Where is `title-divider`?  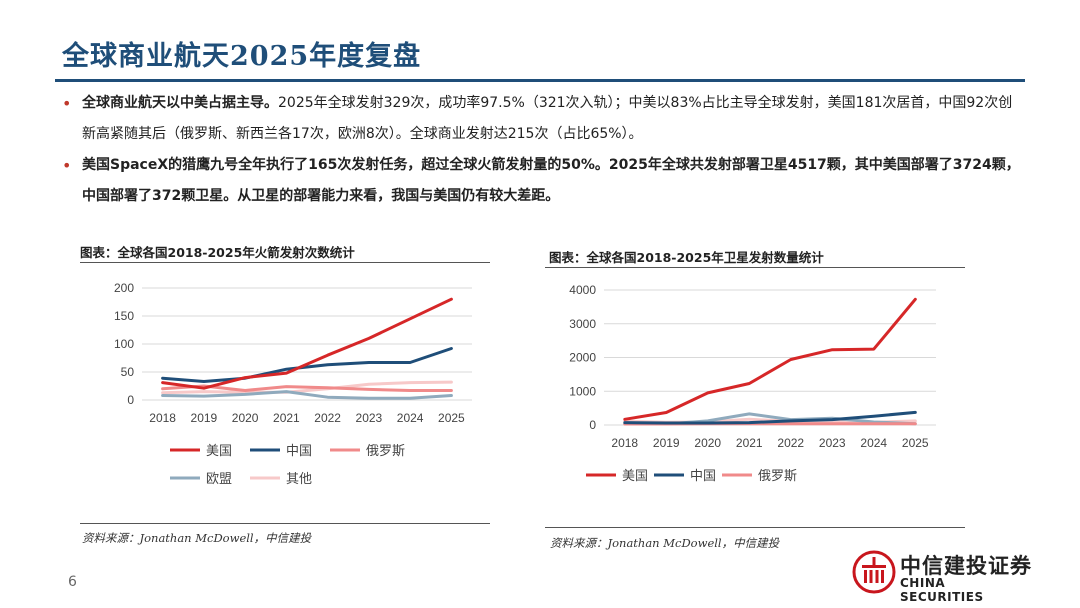
title-divider is located at coordinates (540, 80).